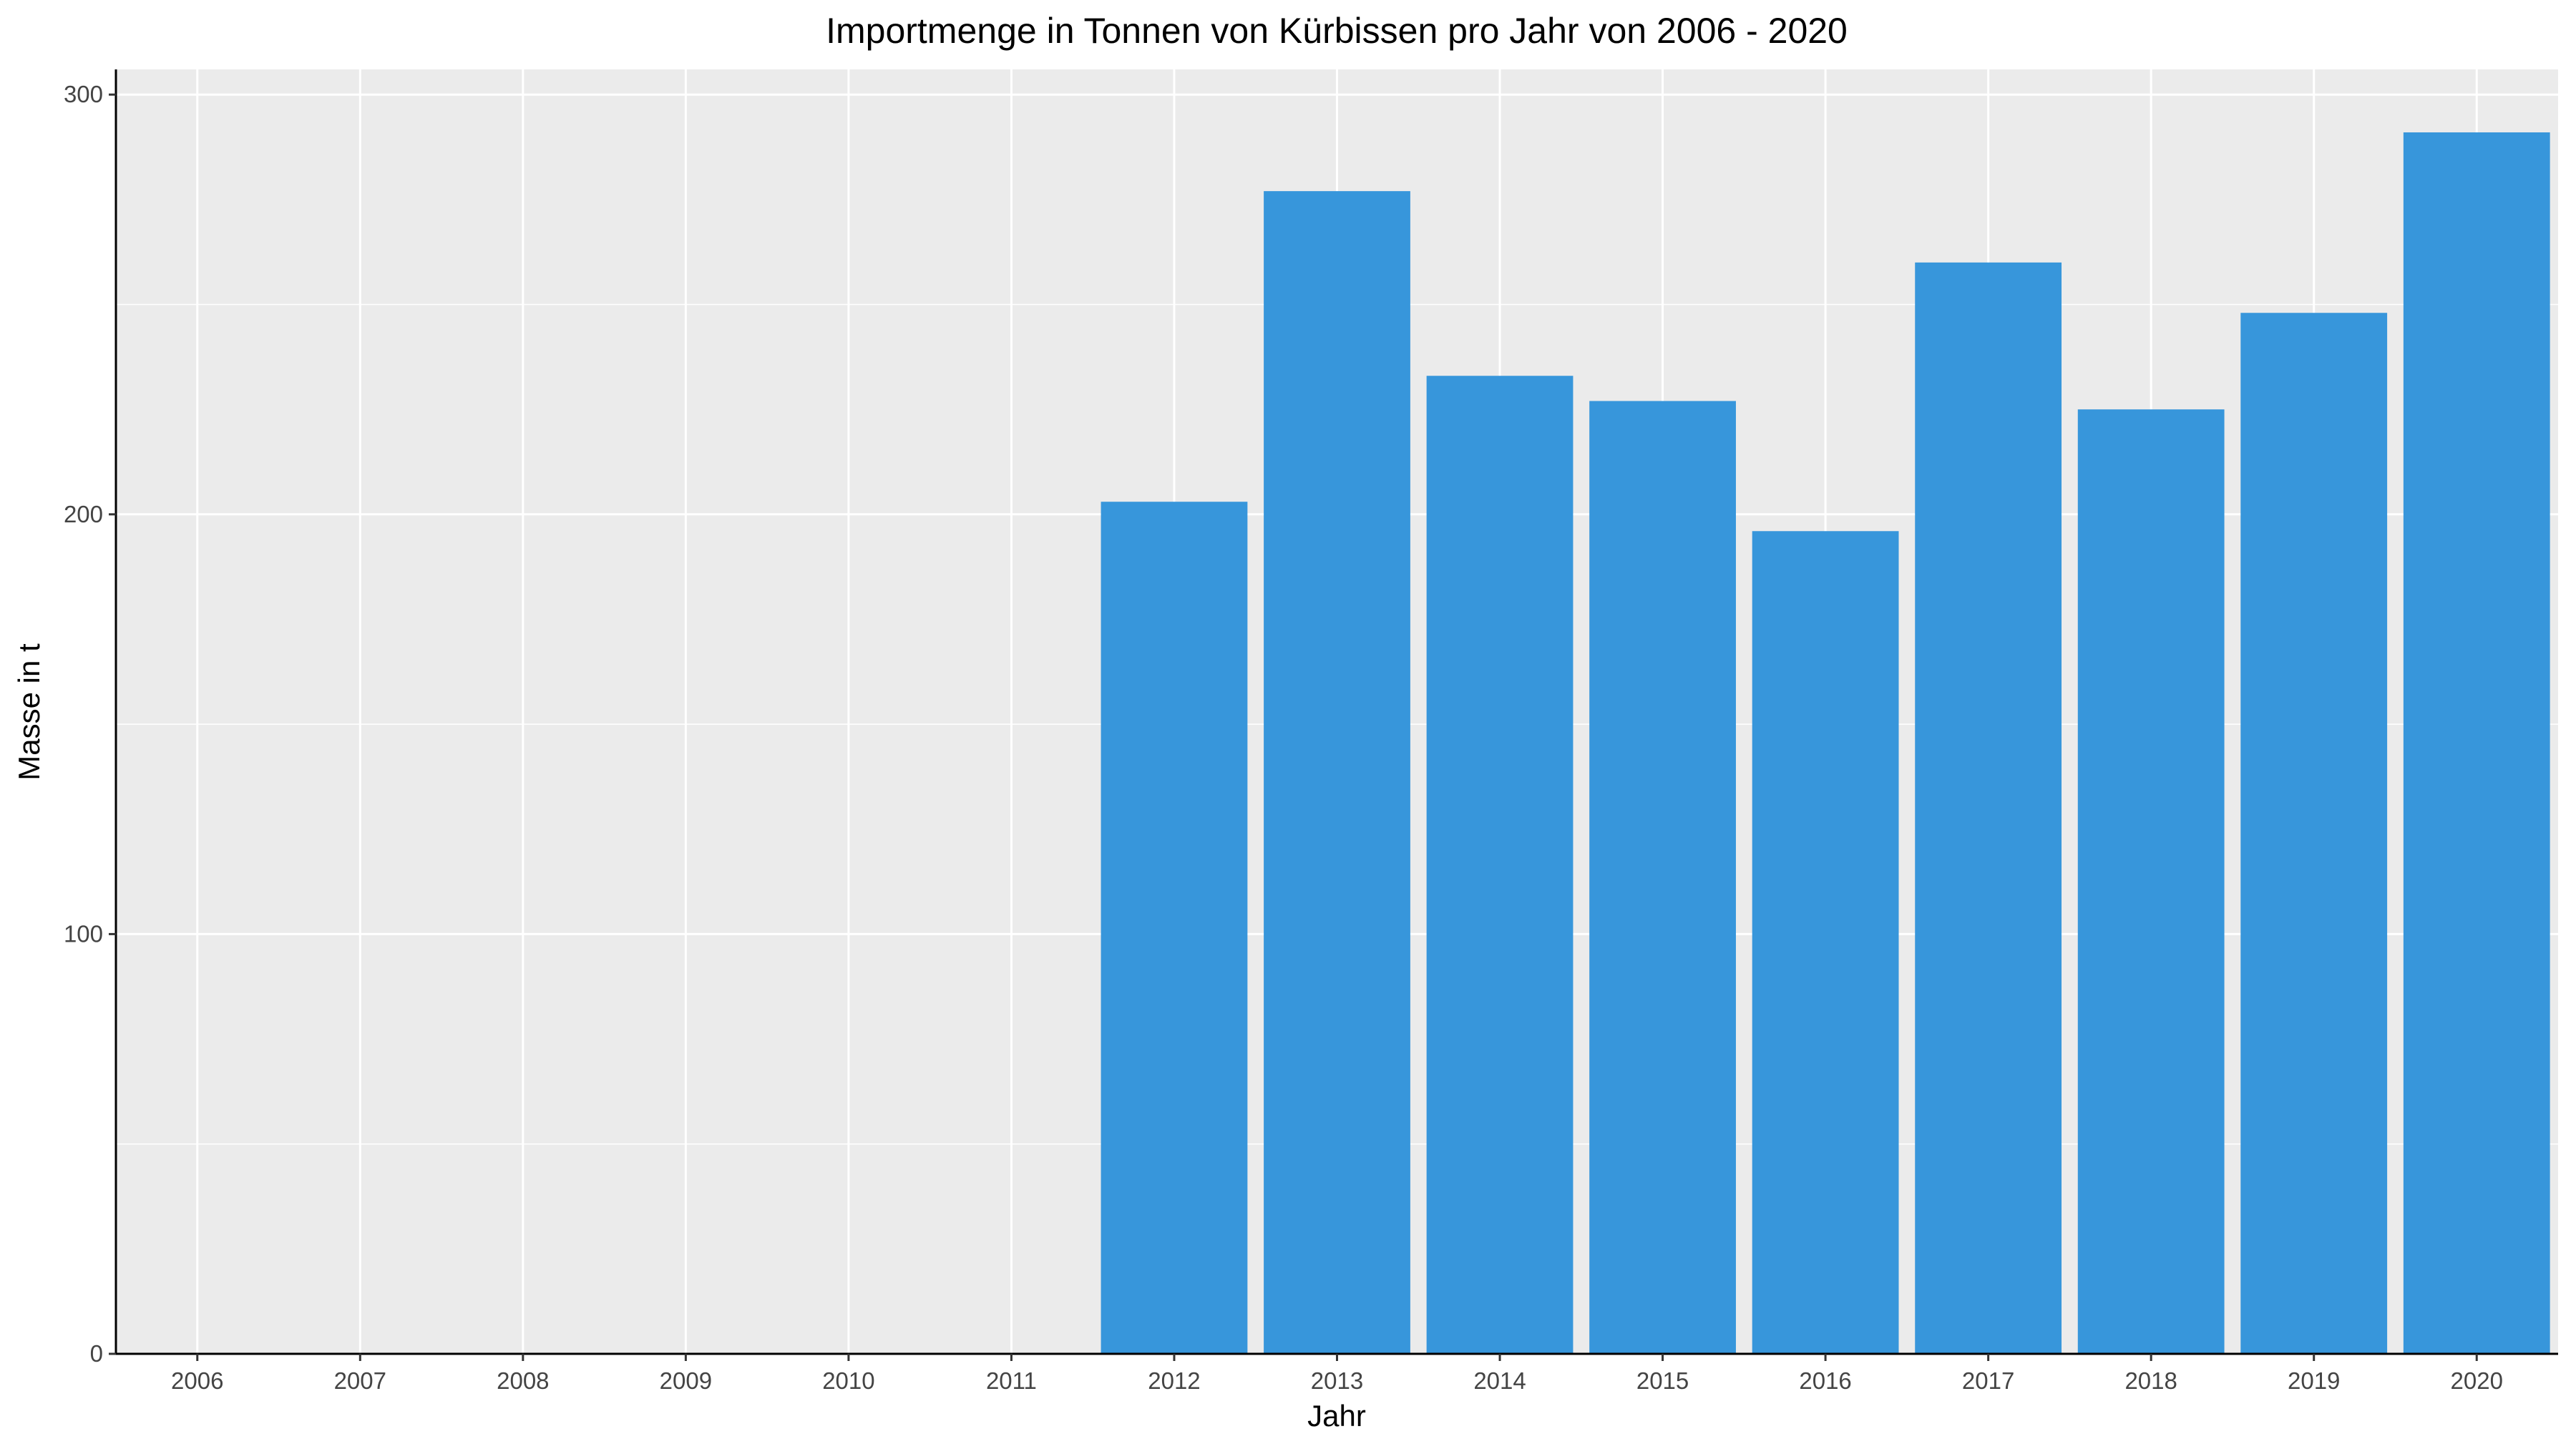 This screenshot has width=2576, height=1449. What do you see at coordinates (848, 1380) in the screenshot?
I see `x-tick-label: 2010` at bounding box center [848, 1380].